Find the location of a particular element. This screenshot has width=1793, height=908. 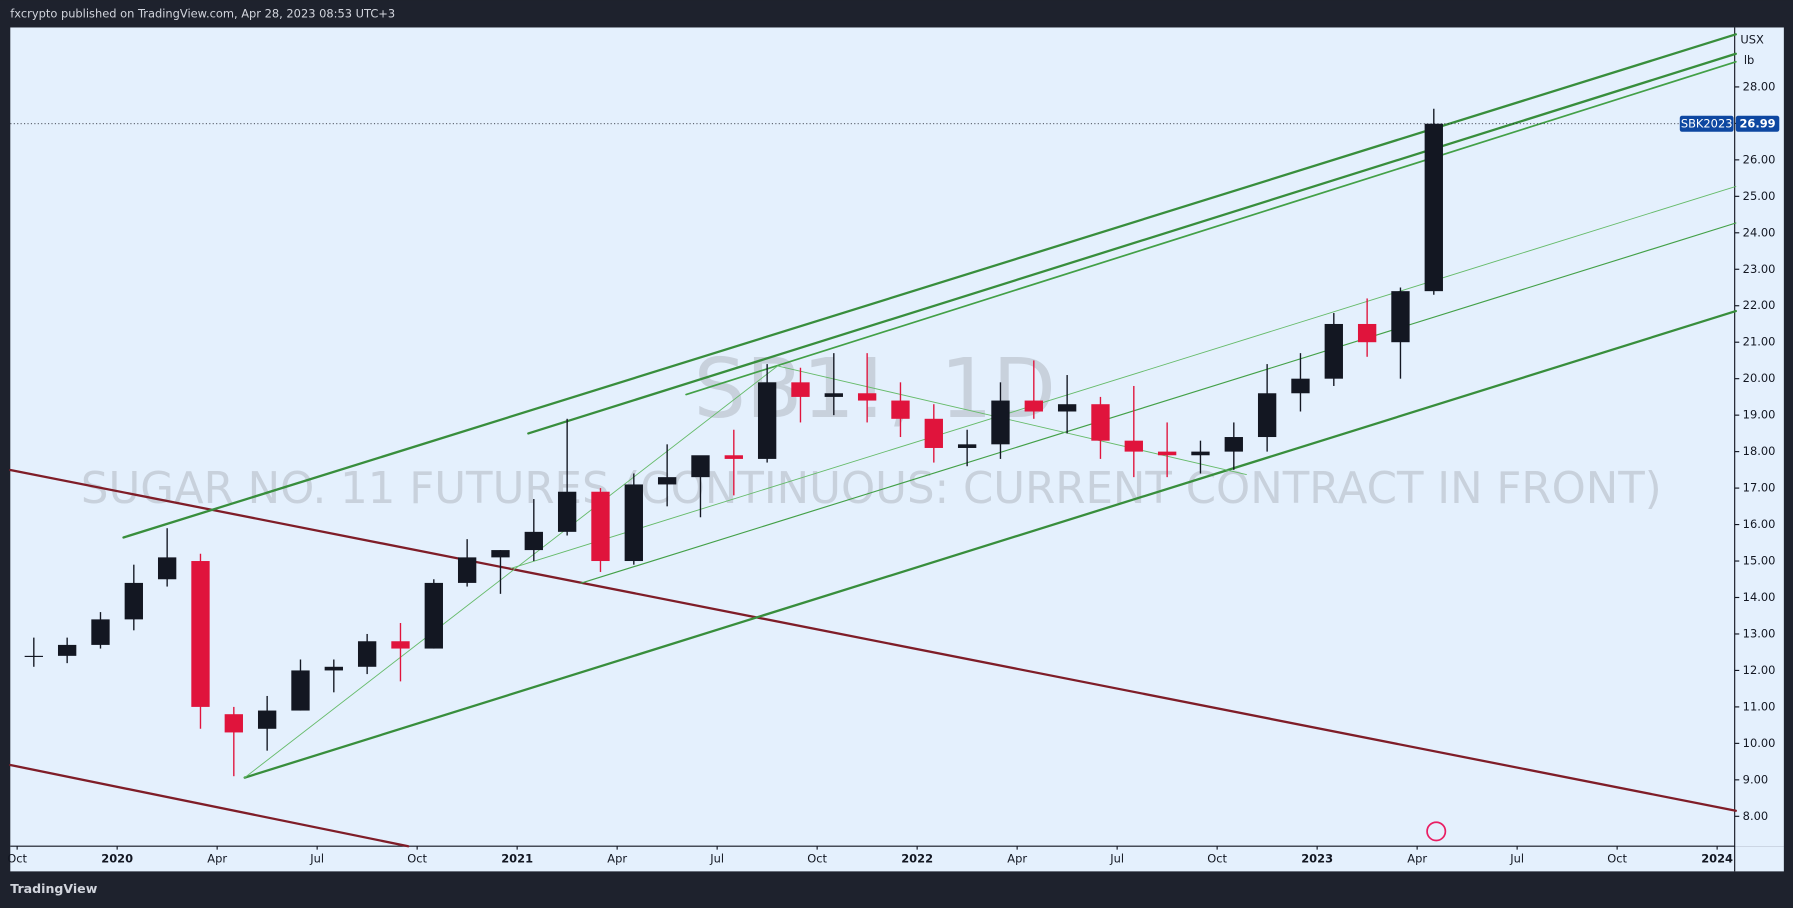

y-tick-label: 28.00 is located at coordinates (1759, 86).